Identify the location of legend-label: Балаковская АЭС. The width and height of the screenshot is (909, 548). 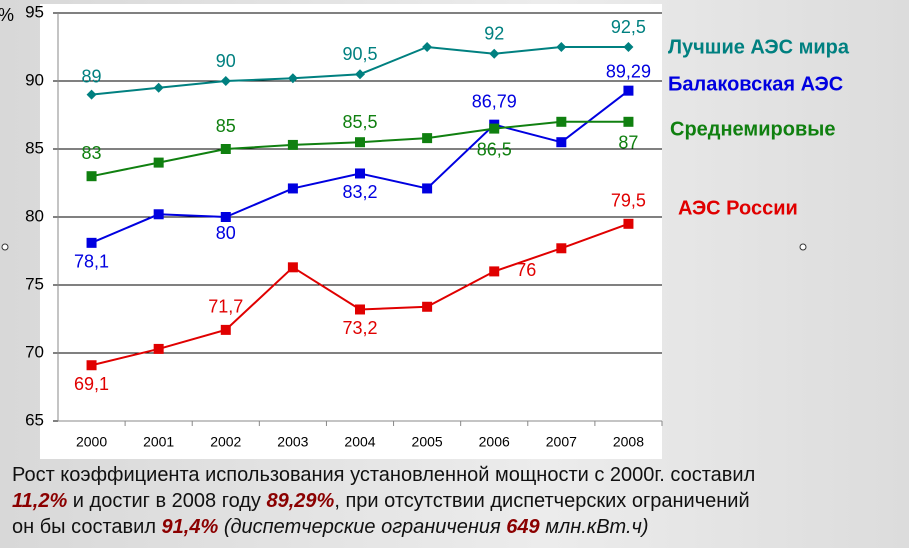
(755, 84).